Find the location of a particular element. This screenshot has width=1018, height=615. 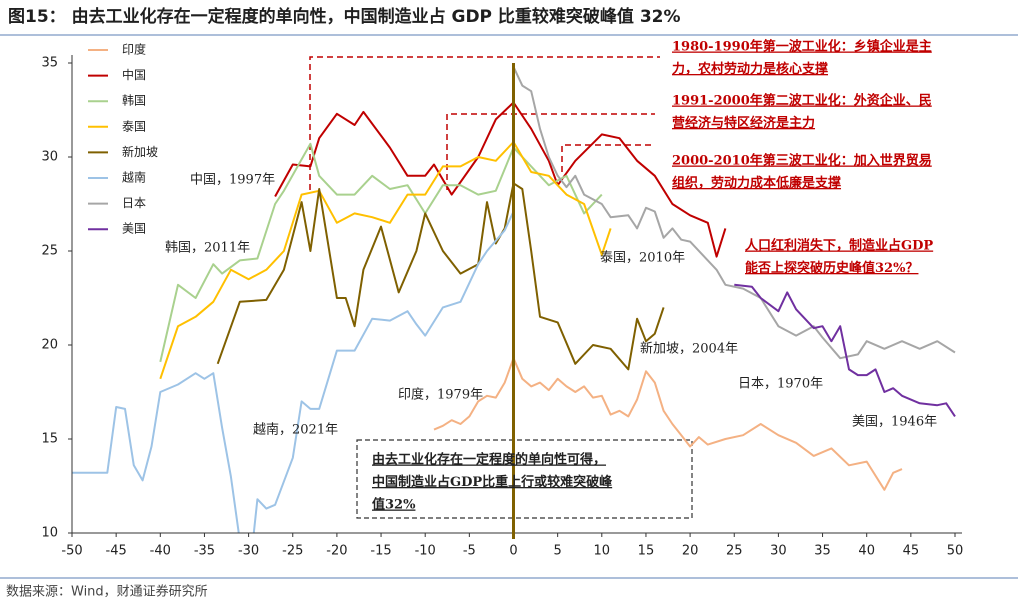

legend-label: 中国 is located at coordinates (134, 74).